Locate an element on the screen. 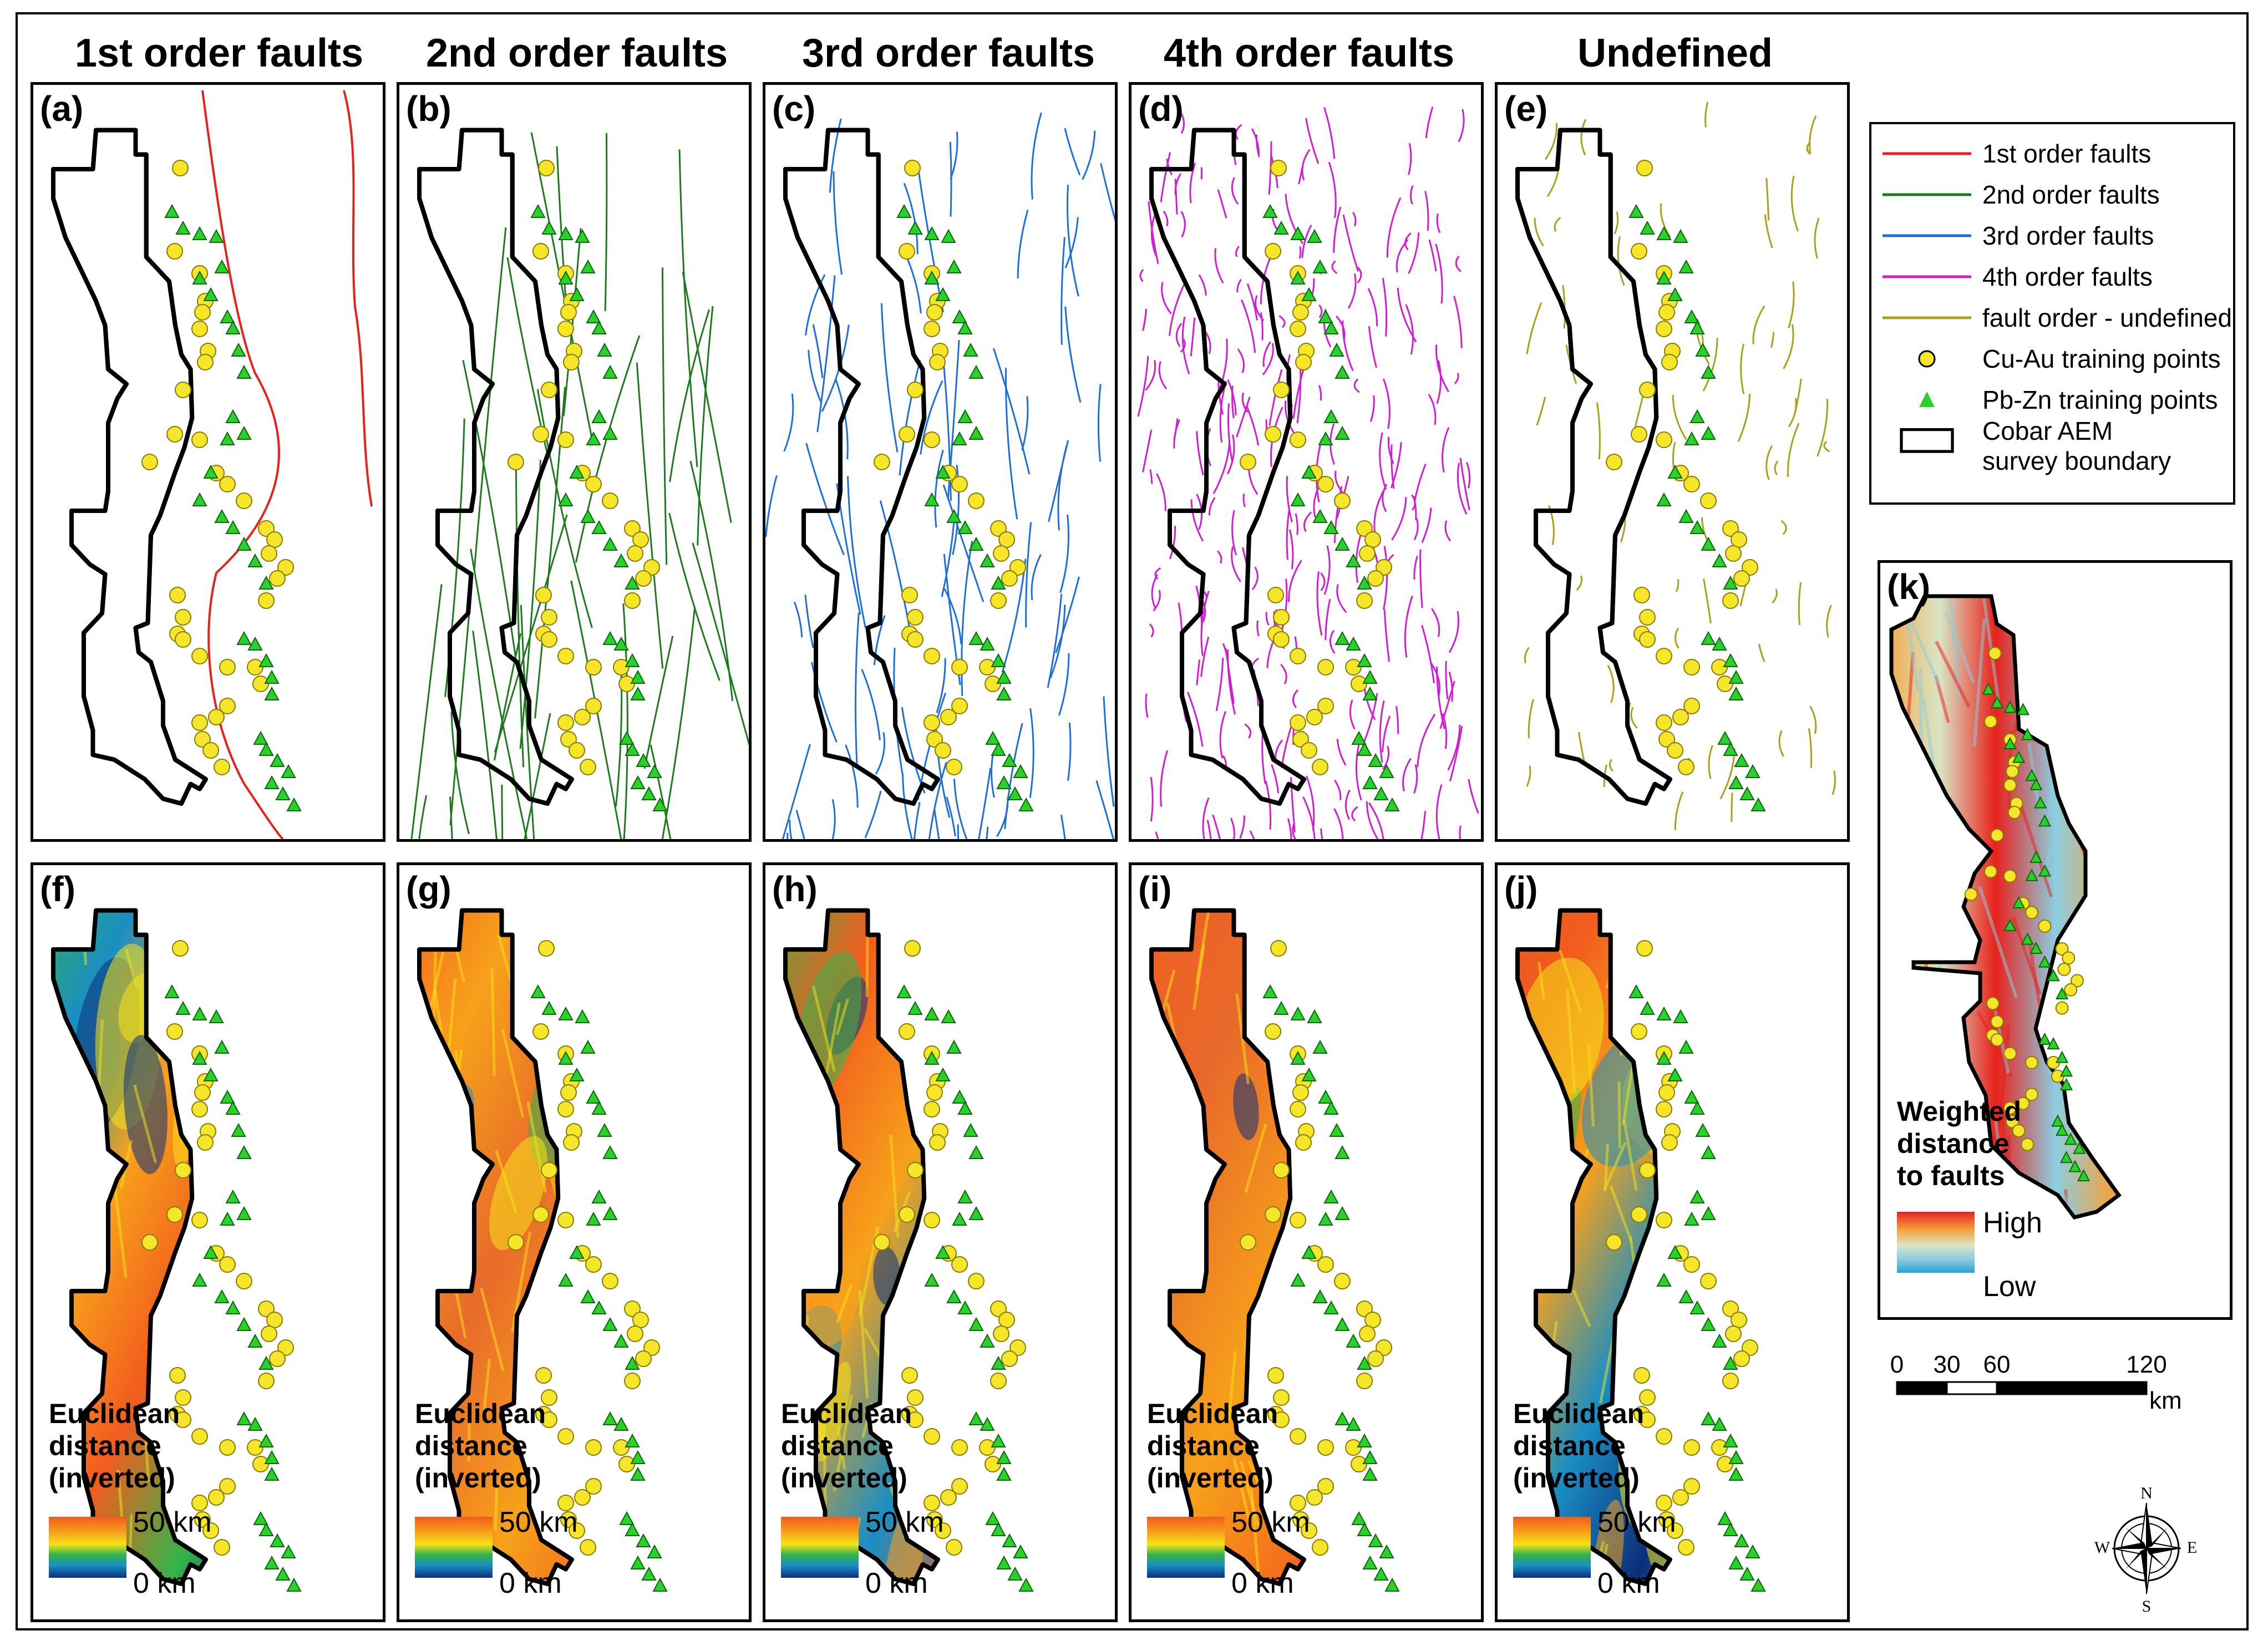 This screenshot has width=2268, height=1646. svg-text: W is located at coordinates (2102, 1547).